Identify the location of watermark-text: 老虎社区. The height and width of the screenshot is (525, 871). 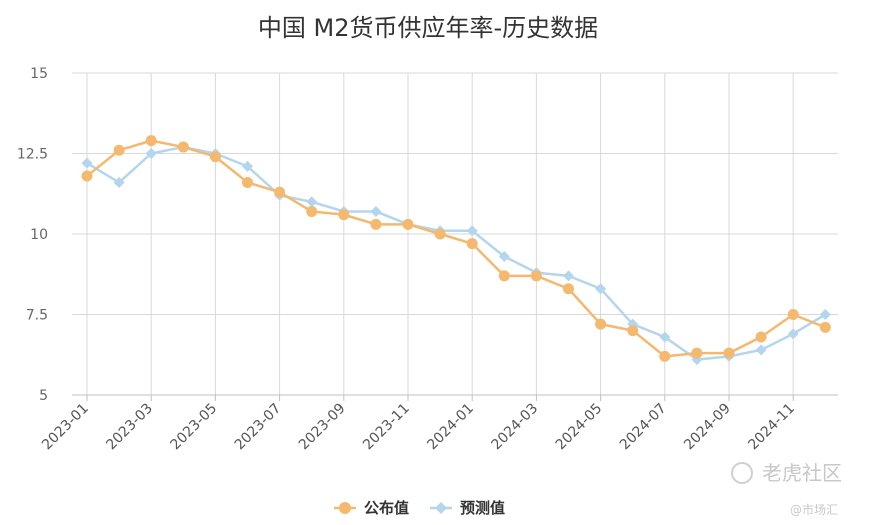
(802, 473).